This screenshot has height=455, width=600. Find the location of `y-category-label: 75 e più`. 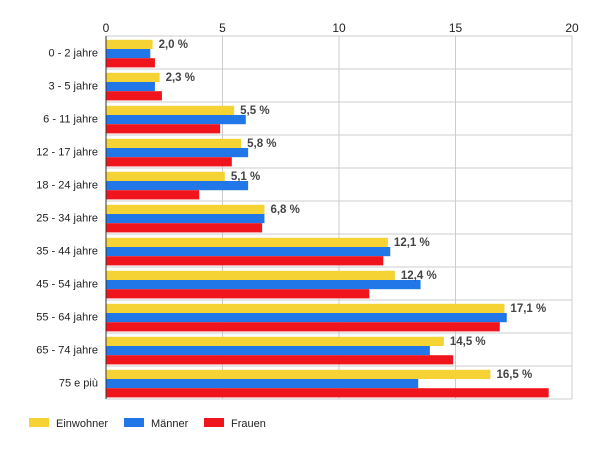

y-category-label: 75 e più is located at coordinates (78, 384).